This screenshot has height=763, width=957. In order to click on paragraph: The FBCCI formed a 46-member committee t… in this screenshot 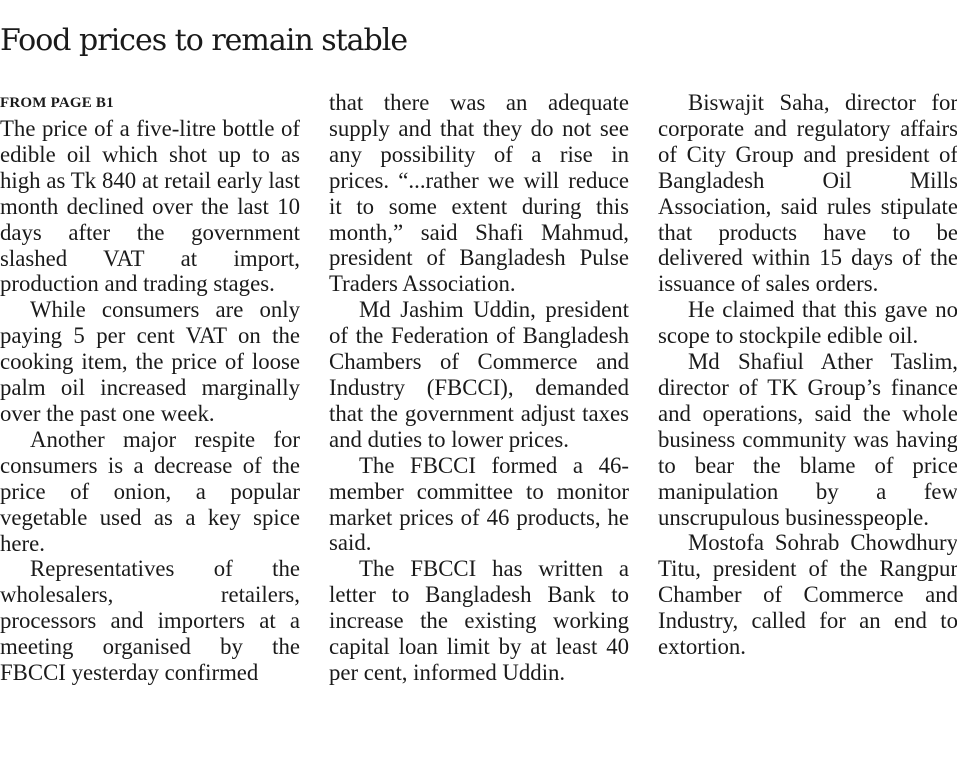, I will do `click(479, 504)`.